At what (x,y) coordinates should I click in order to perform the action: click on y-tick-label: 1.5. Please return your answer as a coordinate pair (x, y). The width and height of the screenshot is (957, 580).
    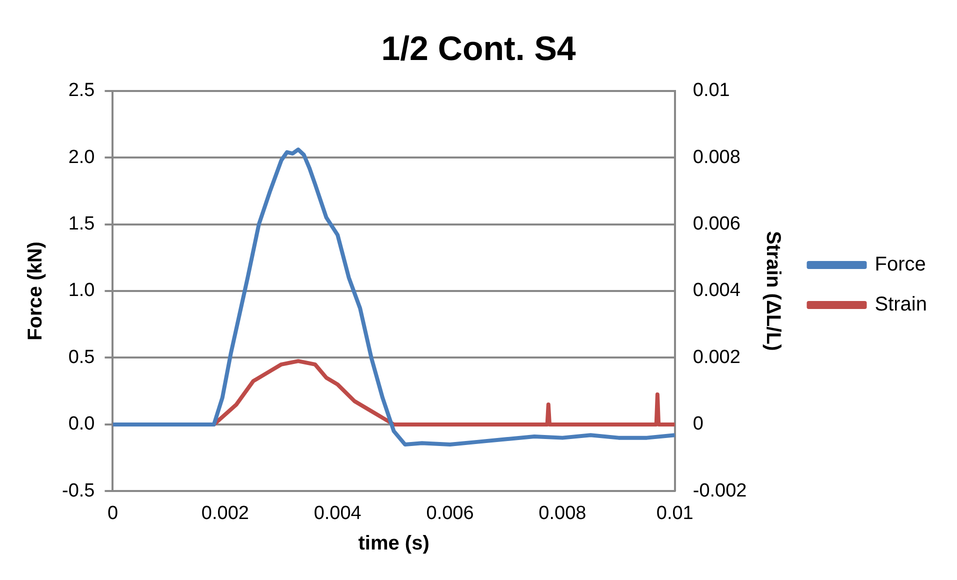
    Looking at the image, I should click on (81, 224).